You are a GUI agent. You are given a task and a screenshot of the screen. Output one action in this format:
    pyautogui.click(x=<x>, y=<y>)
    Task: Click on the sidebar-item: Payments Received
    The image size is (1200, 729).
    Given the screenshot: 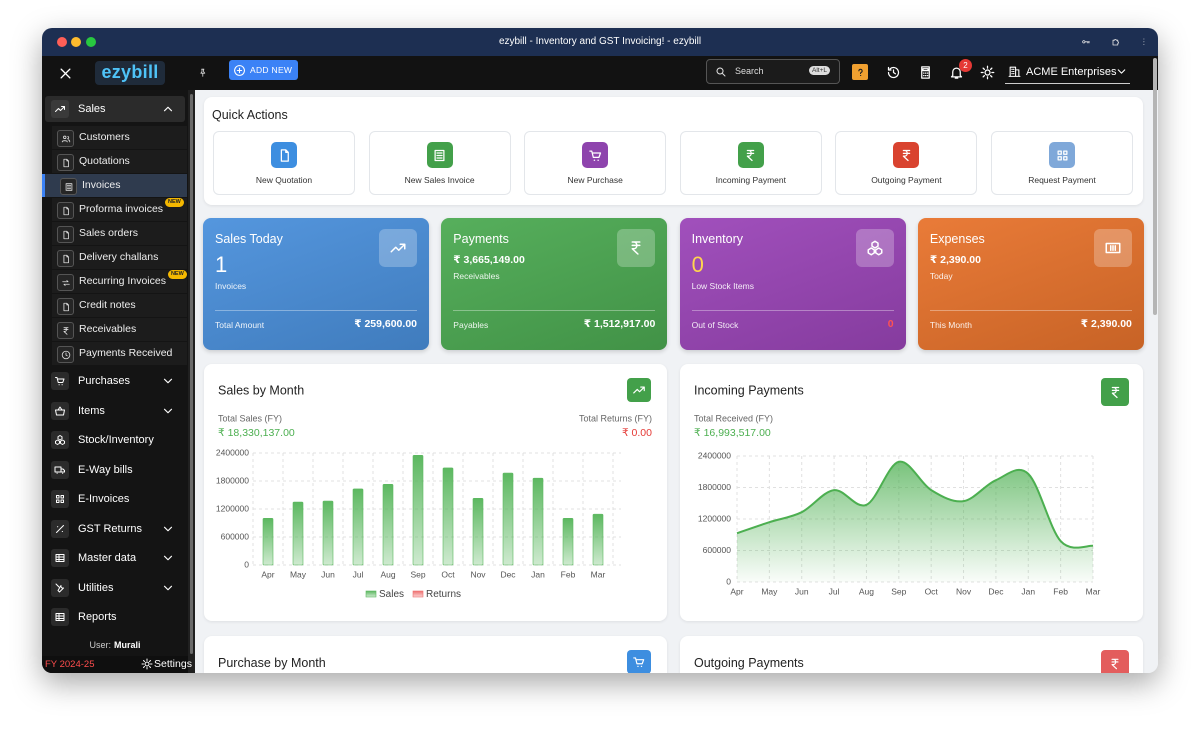 What is the action you would take?
    pyautogui.click(x=119, y=353)
    